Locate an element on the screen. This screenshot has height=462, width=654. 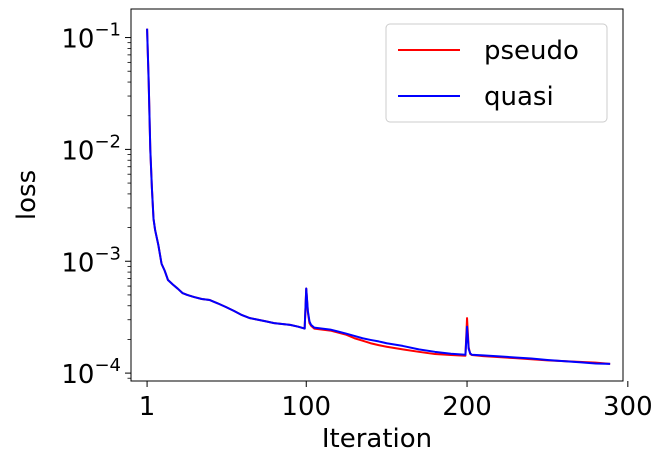
y-tick-exponent: −3 is located at coordinates (107, 253).